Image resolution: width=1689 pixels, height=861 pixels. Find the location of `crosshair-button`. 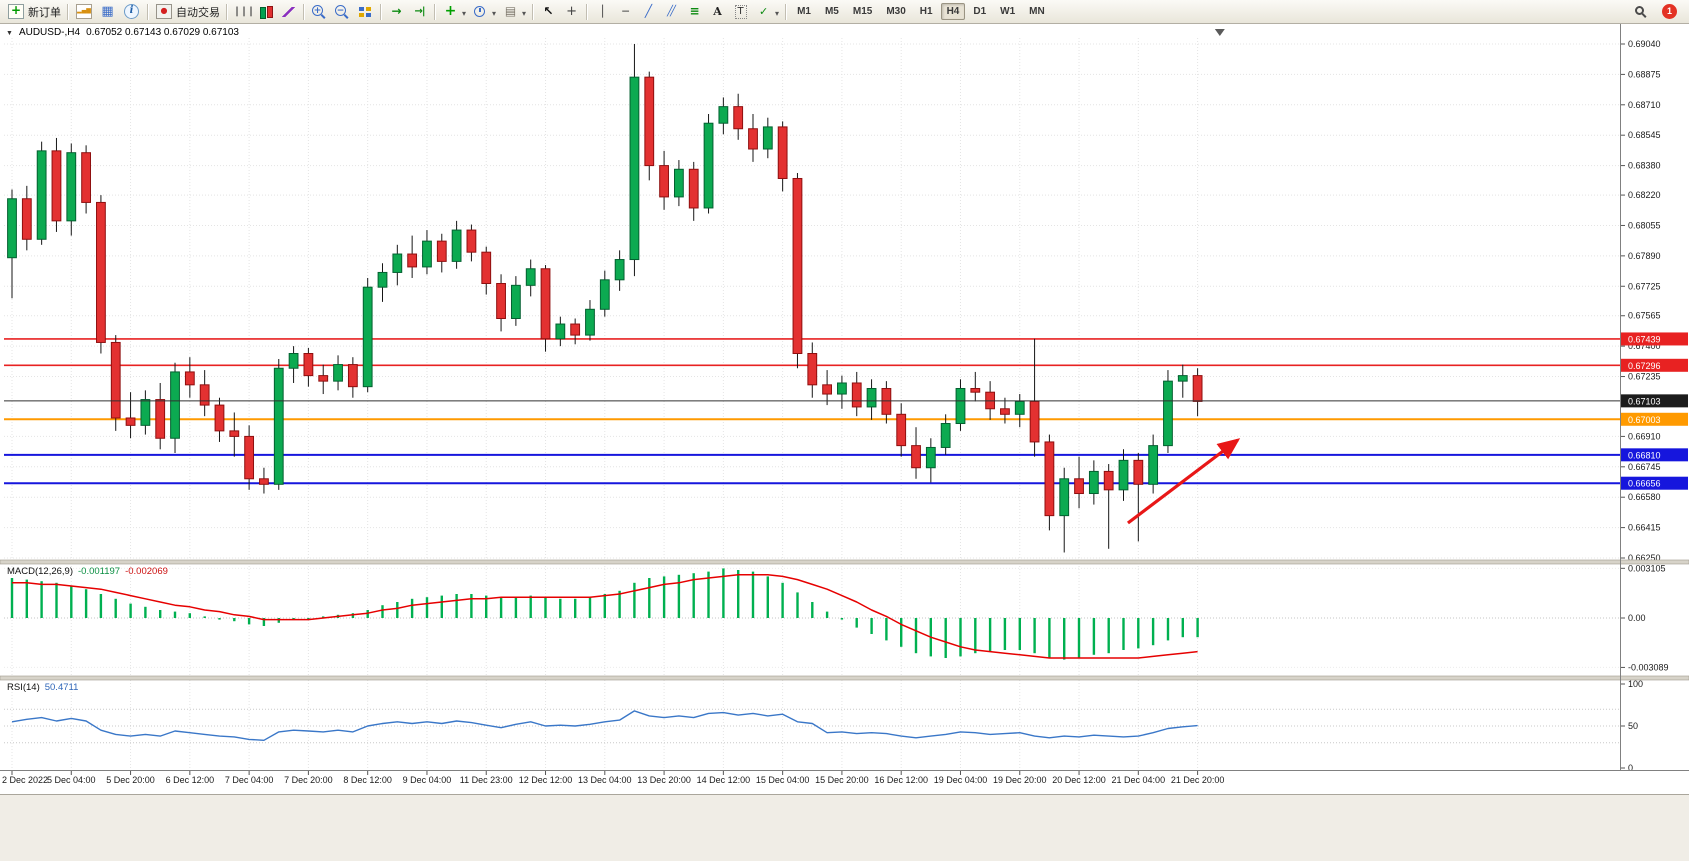

crosshair-button is located at coordinates (571, 12).